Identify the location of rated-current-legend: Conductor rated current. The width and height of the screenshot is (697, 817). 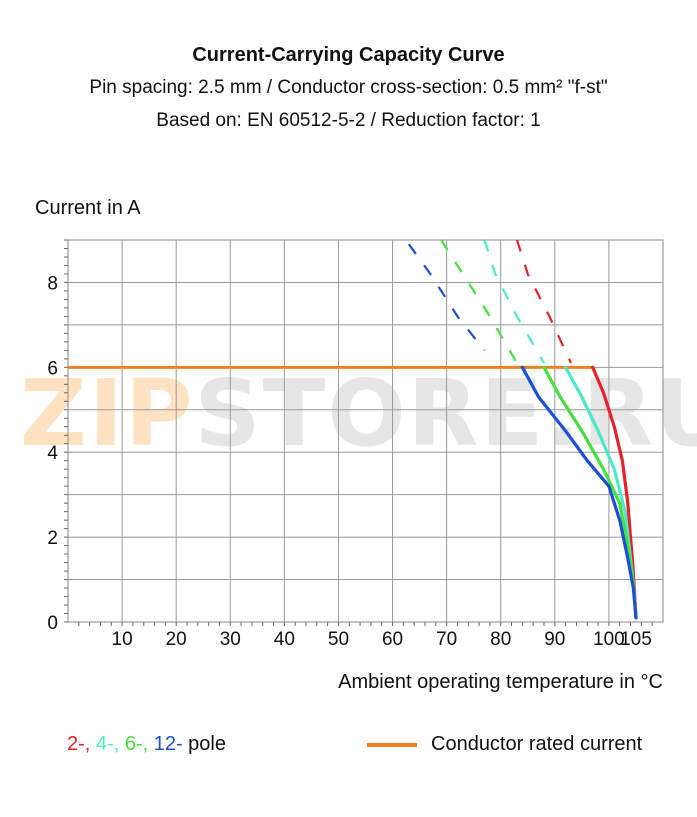
(504, 744).